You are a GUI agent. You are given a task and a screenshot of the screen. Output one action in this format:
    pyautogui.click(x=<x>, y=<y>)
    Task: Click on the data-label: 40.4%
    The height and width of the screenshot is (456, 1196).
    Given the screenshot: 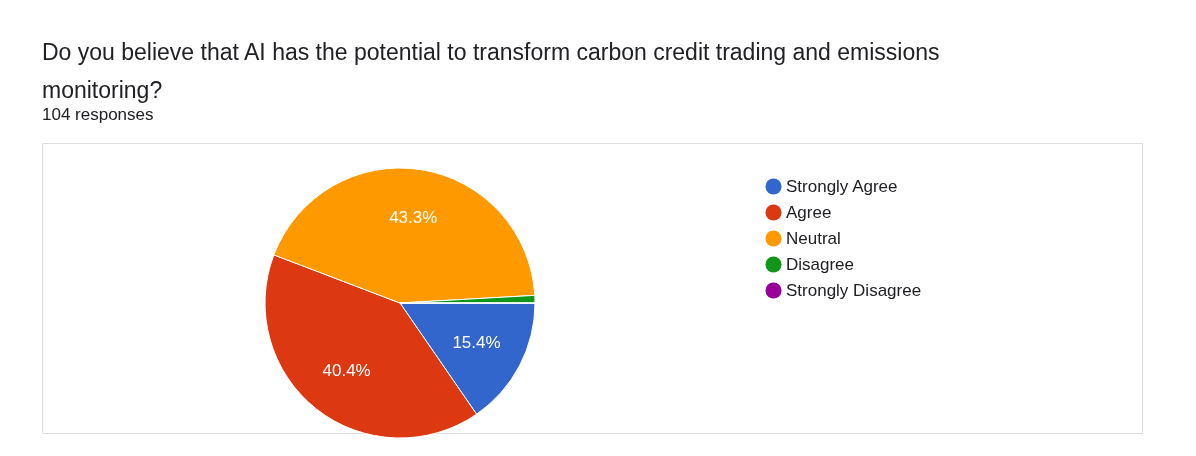 What is the action you would take?
    pyautogui.click(x=346, y=370)
    